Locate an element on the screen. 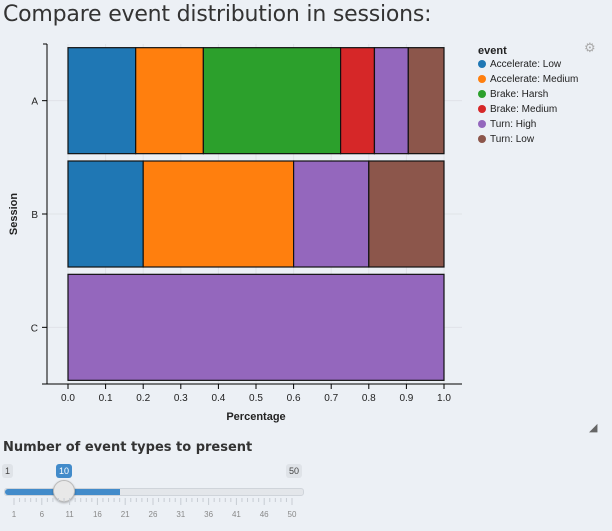  x-tick-label: 0.9 is located at coordinates (406, 398).